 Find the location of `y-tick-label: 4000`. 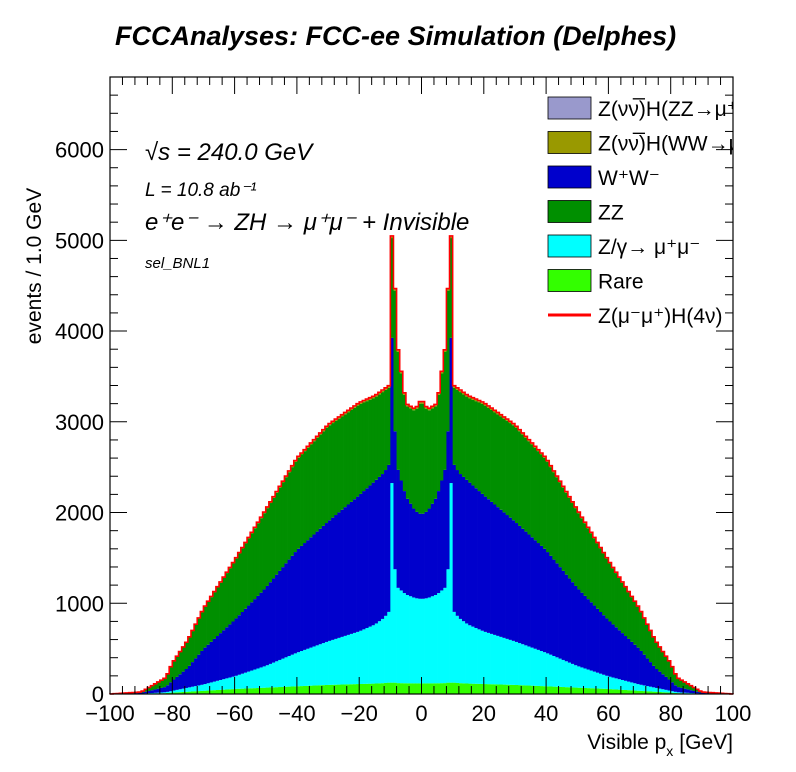

y-tick-label: 4000 is located at coordinates (79, 331).